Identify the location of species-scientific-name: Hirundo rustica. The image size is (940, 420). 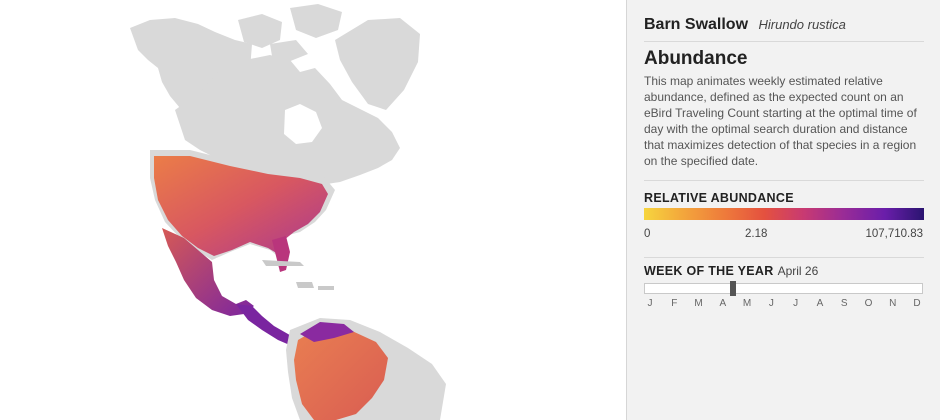
(802, 24).